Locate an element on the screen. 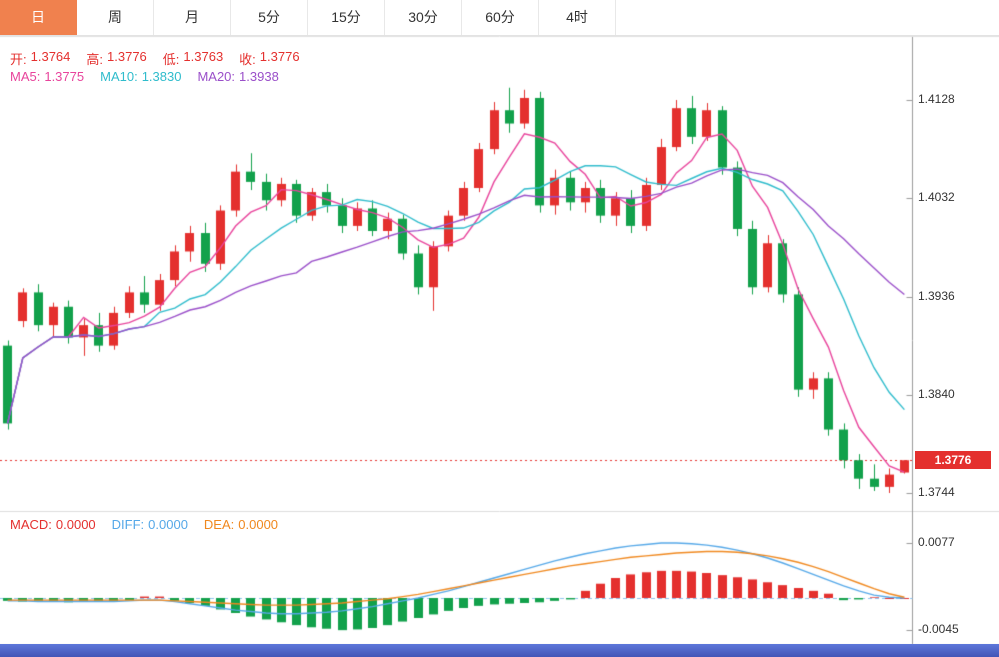  high-readout: 高: 1.3776 is located at coordinates (116, 58).